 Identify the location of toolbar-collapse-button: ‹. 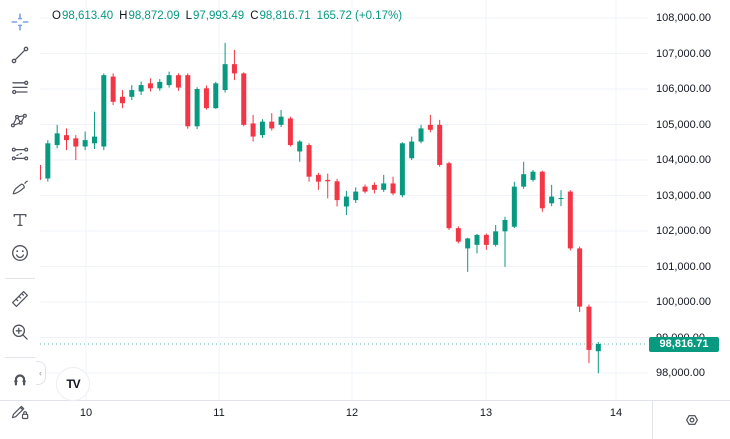
(41, 373).